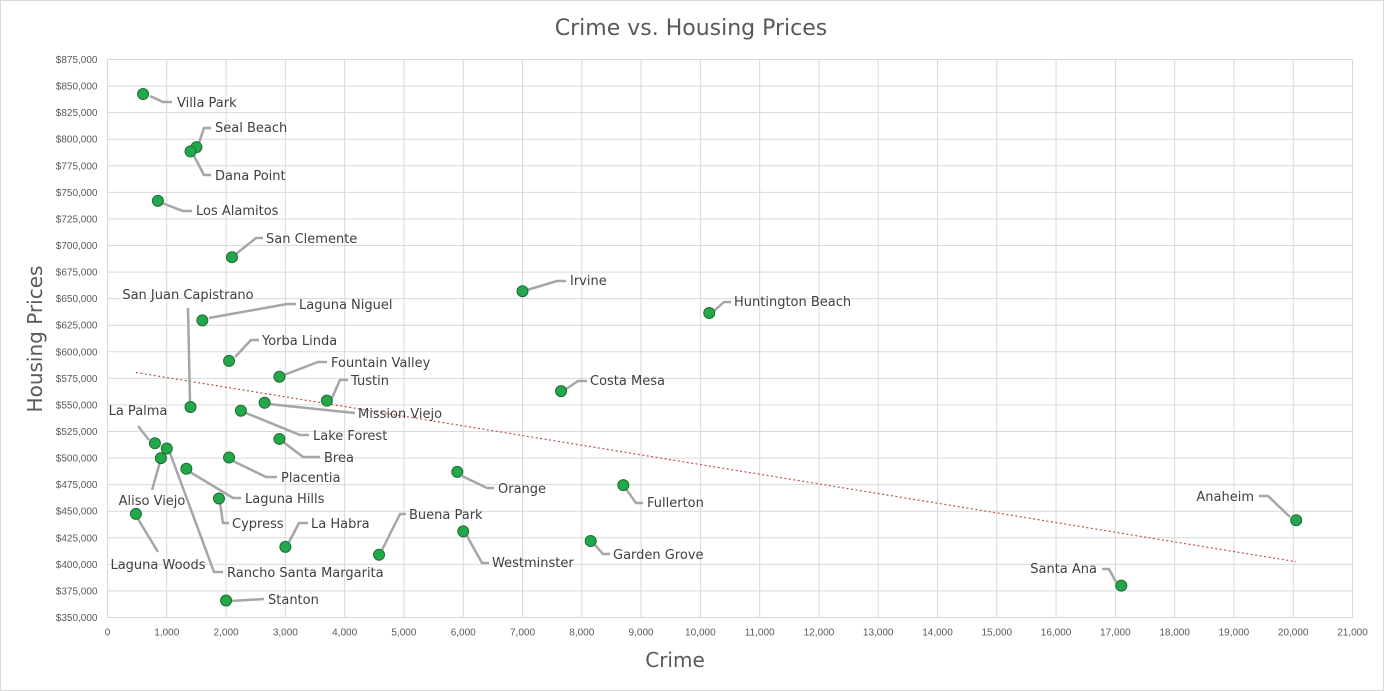 The width and height of the screenshot is (1384, 691). What do you see at coordinates (878, 633) in the screenshot?
I see `x-tick-label: 13,000` at bounding box center [878, 633].